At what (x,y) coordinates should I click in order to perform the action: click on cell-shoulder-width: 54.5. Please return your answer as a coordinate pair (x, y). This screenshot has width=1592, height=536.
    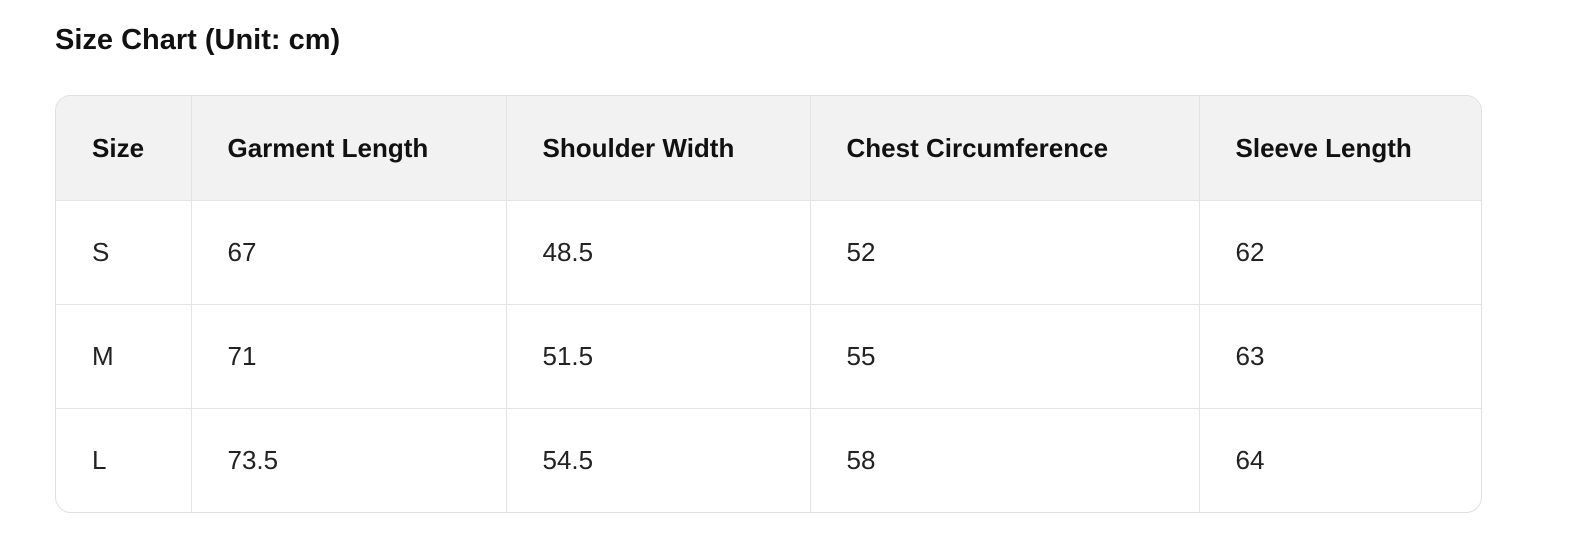
    Looking at the image, I should click on (658, 460).